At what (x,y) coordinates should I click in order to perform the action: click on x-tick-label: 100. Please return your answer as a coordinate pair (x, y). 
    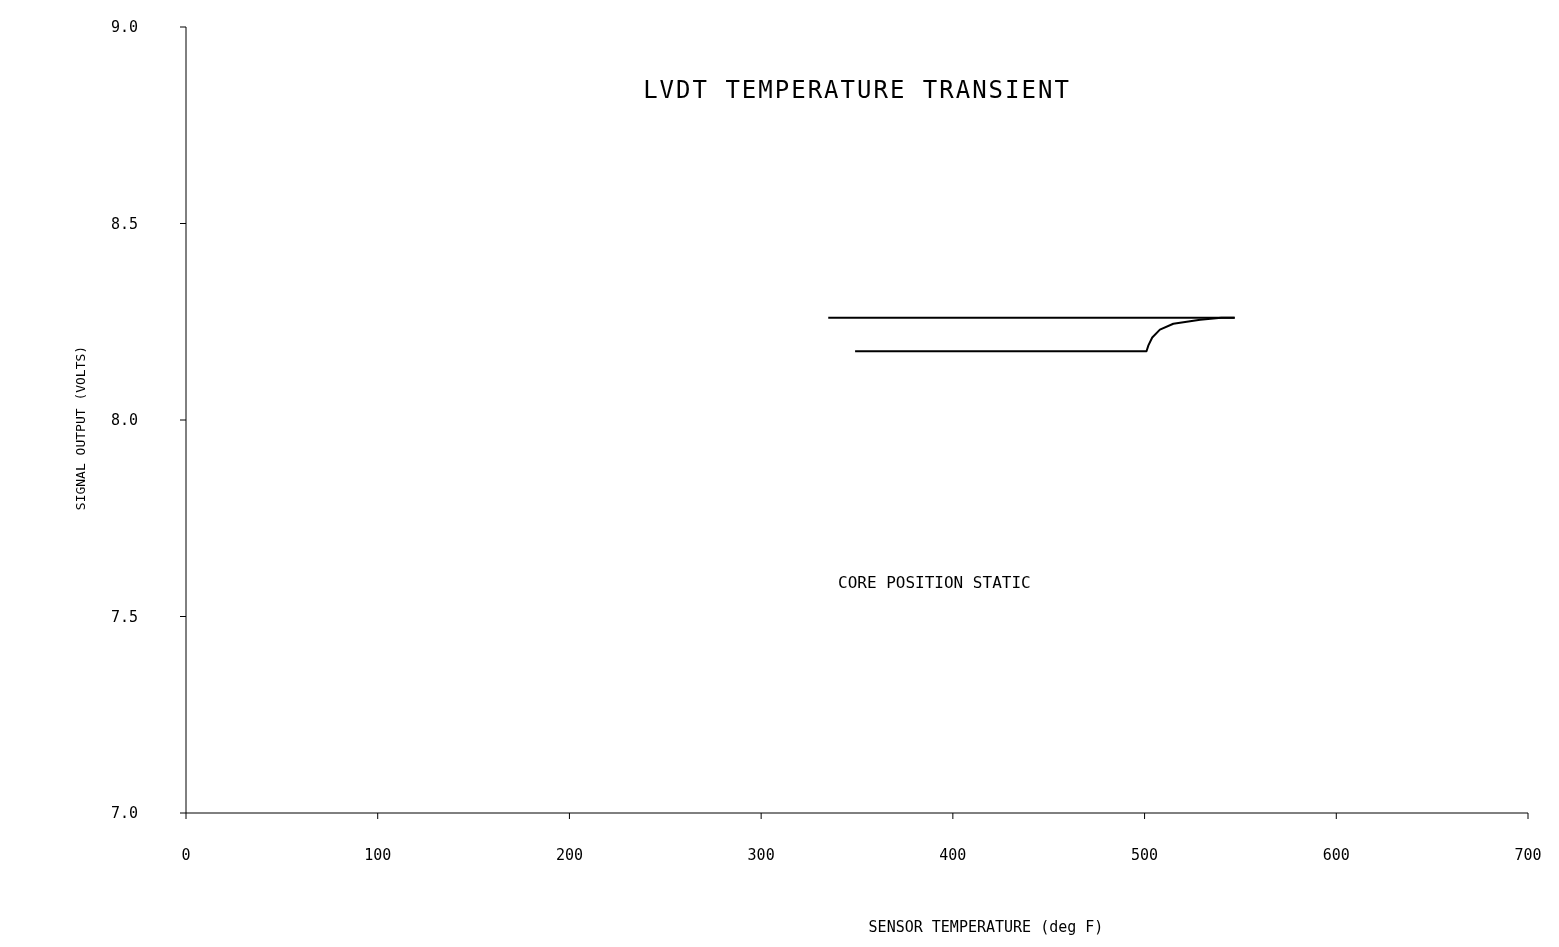
    Looking at the image, I should click on (378, 854).